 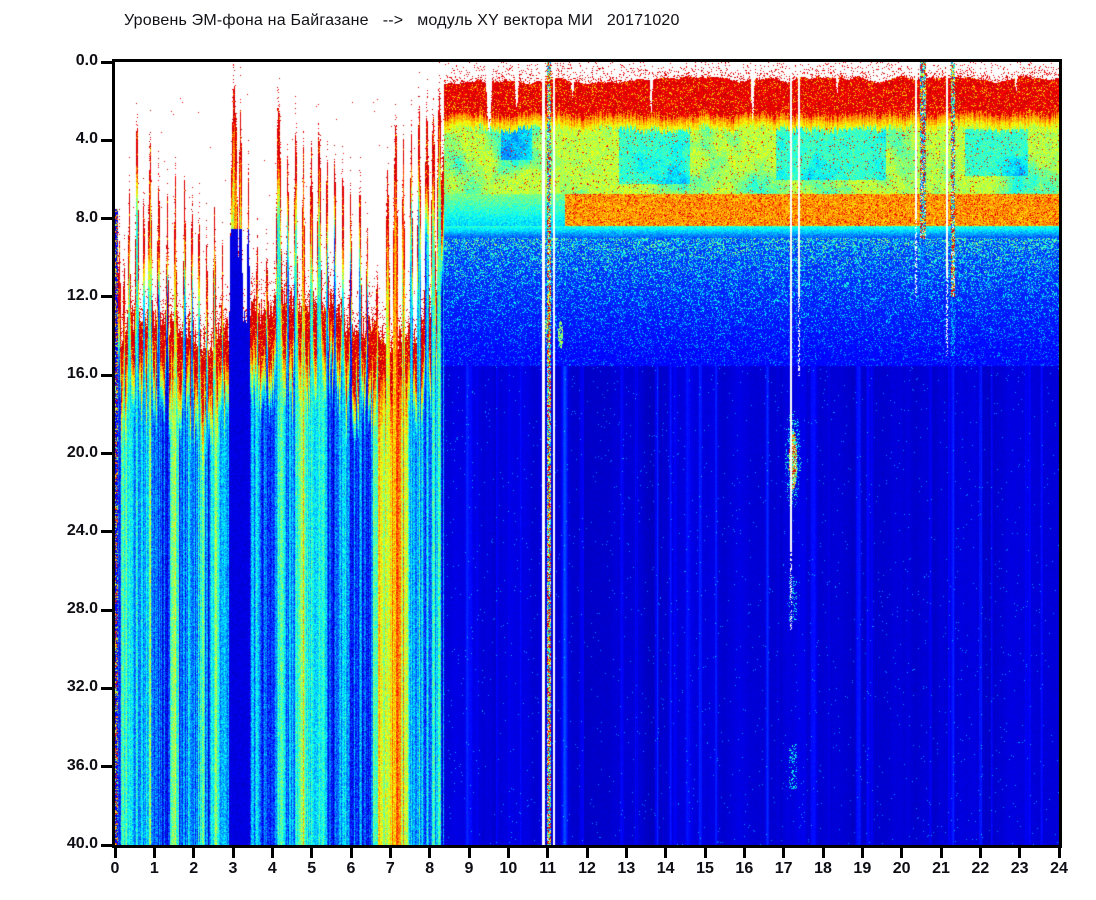 What do you see at coordinates (82, 374) in the screenshot?
I see `y-tick-label: 16.0` at bounding box center [82, 374].